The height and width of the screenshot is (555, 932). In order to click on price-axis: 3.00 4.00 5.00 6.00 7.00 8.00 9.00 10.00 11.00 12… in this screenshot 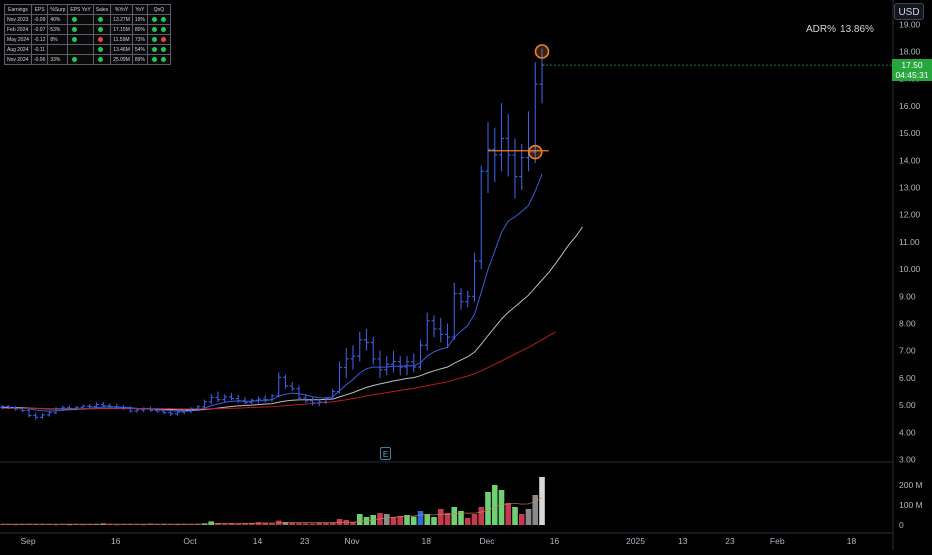, I will do `click(910, 241)`.